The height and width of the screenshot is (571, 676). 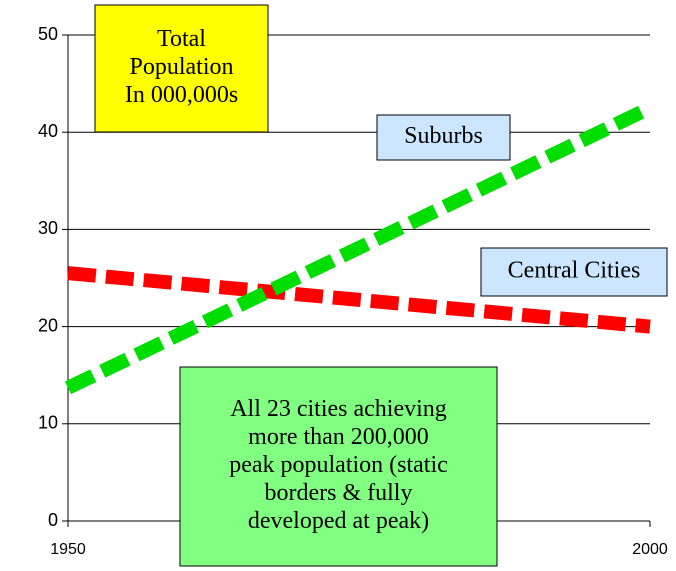 I want to click on x-tick-label: 2000, so click(x=650, y=549).